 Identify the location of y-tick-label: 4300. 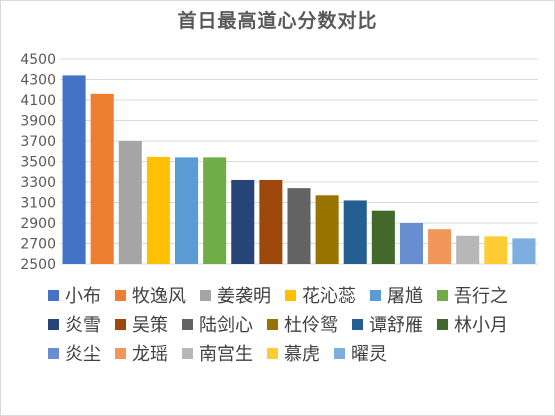
(38, 81).